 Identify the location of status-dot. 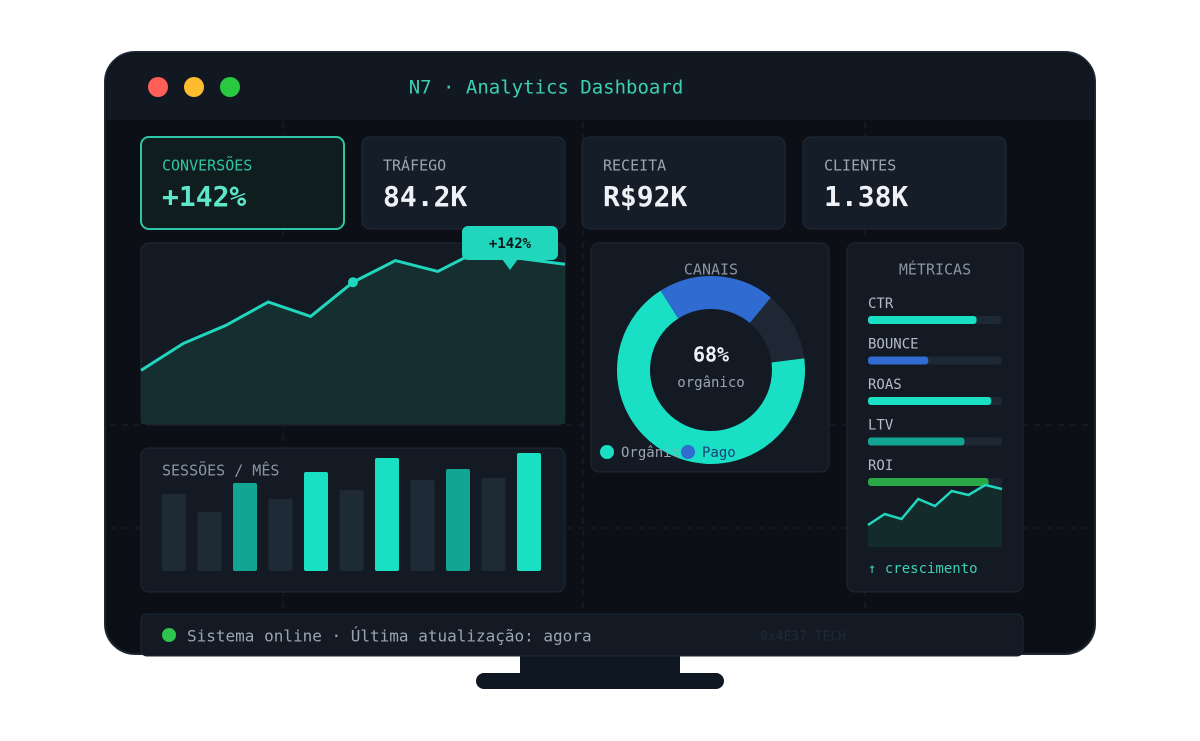
(169, 635).